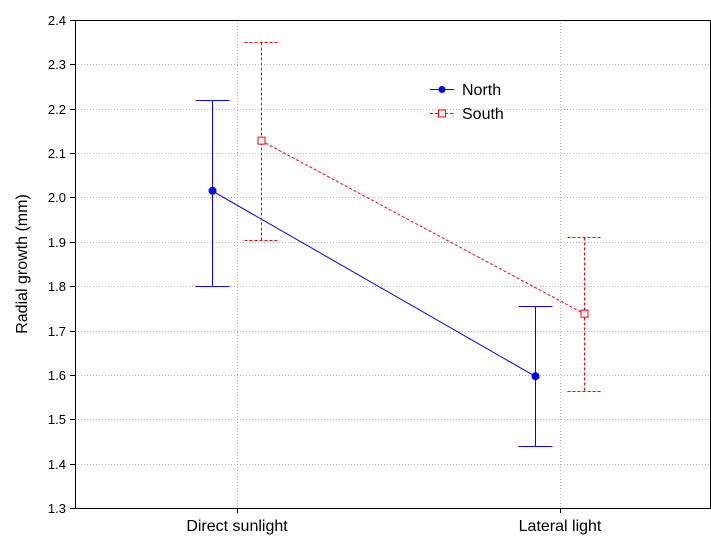 This screenshot has height=539, width=711. I want to click on legend-item-south: South, so click(467, 114).